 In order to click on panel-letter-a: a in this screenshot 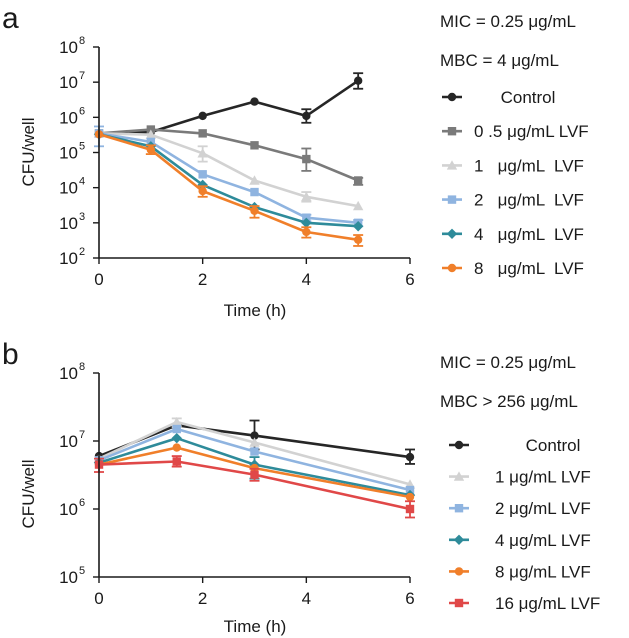, I will do `click(10, 18)`.